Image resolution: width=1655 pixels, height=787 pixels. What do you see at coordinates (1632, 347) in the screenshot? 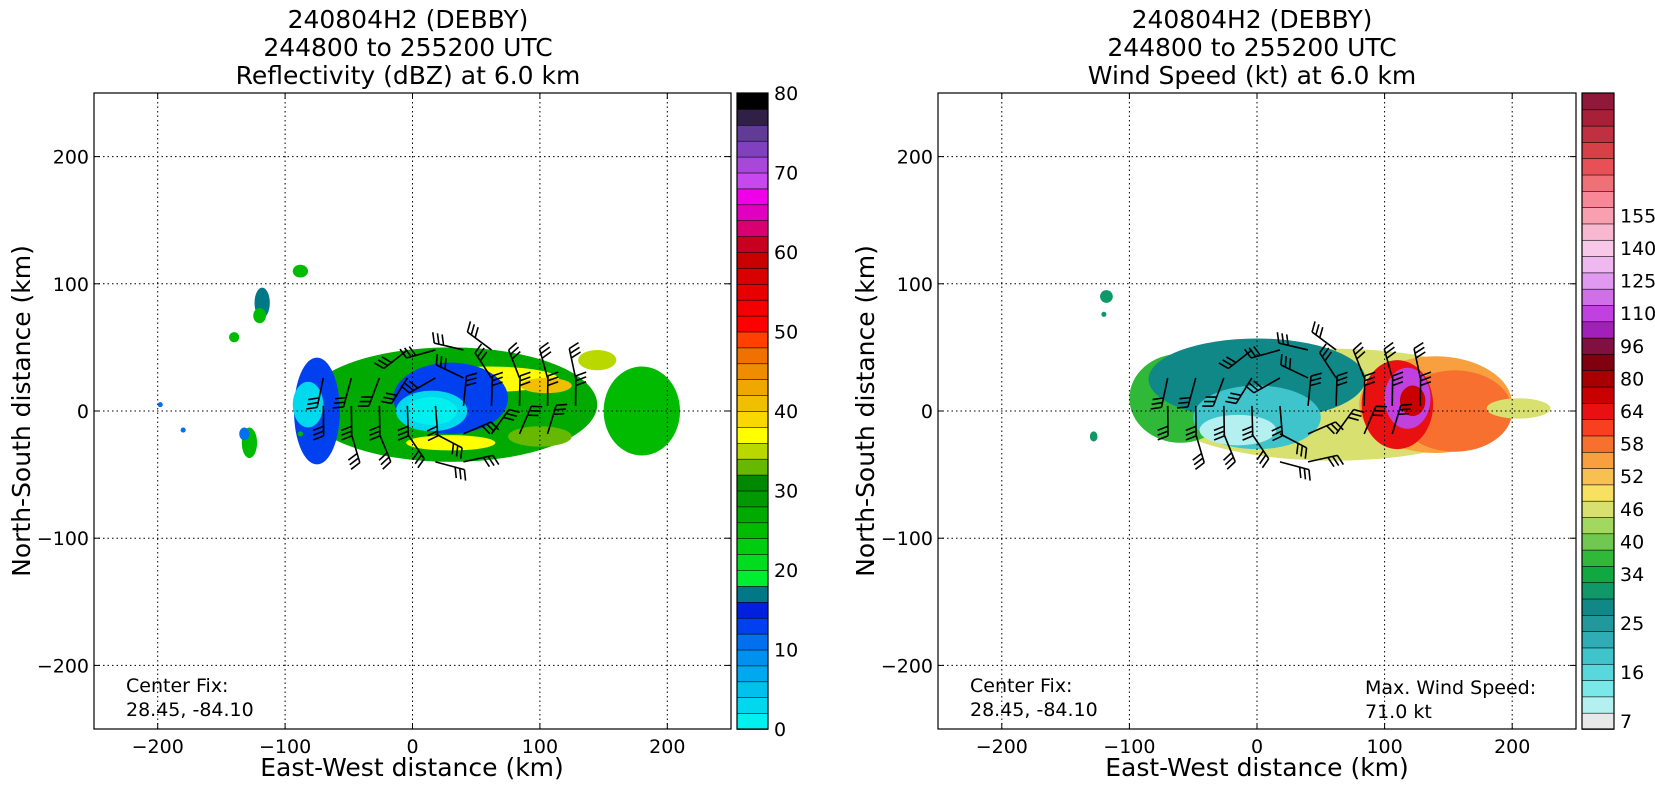
I see `colorbar-tick-label: 96` at bounding box center [1632, 347].